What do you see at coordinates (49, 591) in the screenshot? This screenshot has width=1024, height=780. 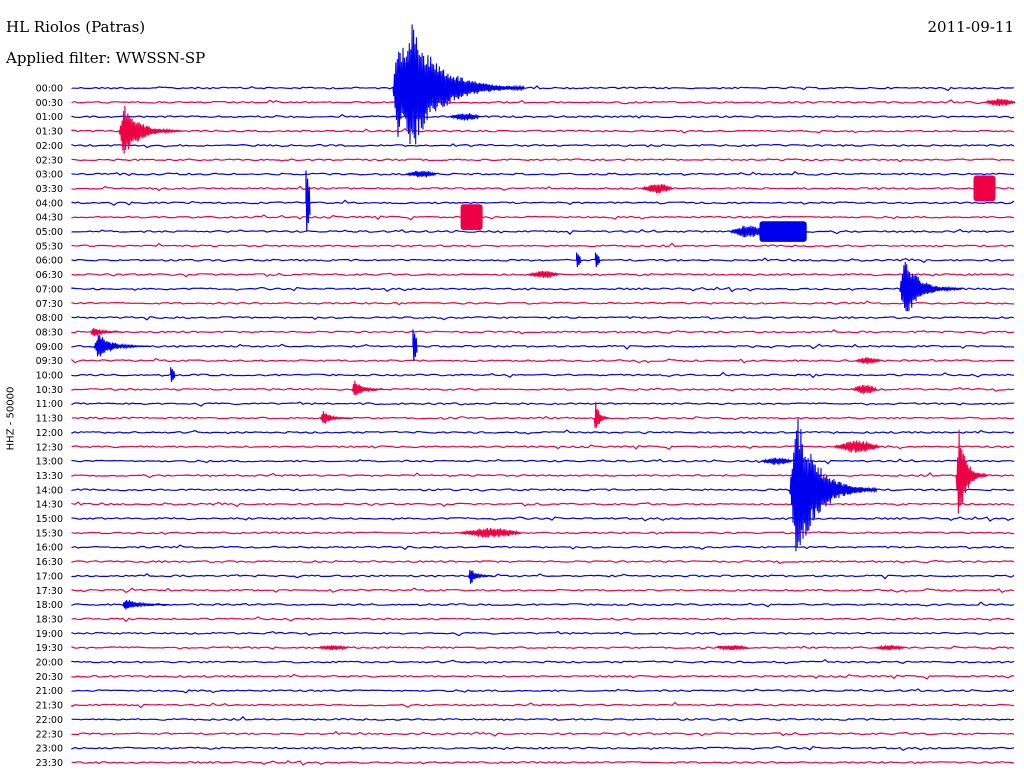 I see `row-label-1730: 17:30` at bounding box center [49, 591].